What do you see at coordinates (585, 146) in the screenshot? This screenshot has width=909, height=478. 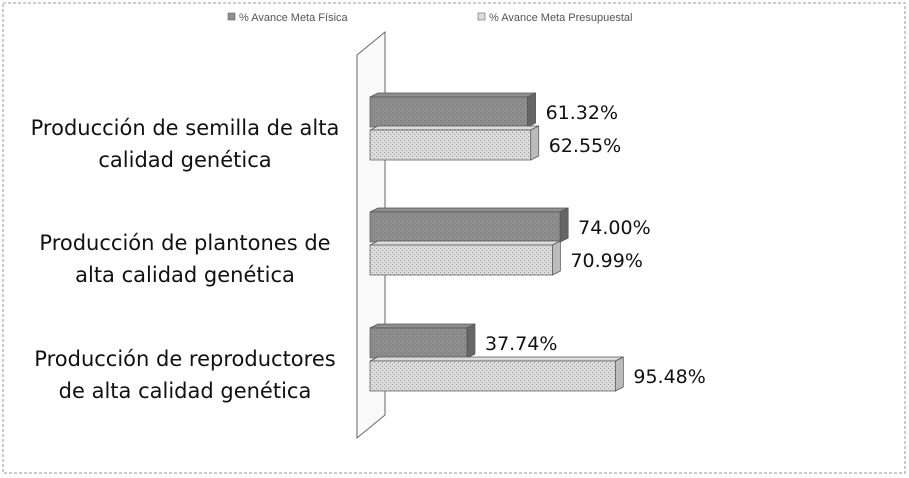 I see `value-label: 62.55%` at bounding box center [585, 146].